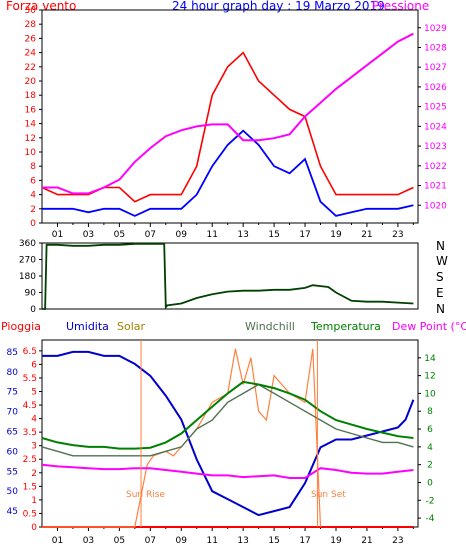  Describe the element at coordinates (33, 196) in the screenshot. I see `y-left-tick-label: 4` at that location.